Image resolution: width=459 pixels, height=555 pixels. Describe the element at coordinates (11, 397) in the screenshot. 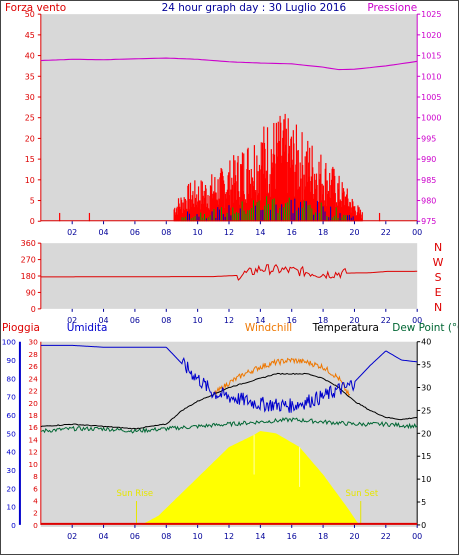

I see `humidity-y-tick-label: 70` at that location.